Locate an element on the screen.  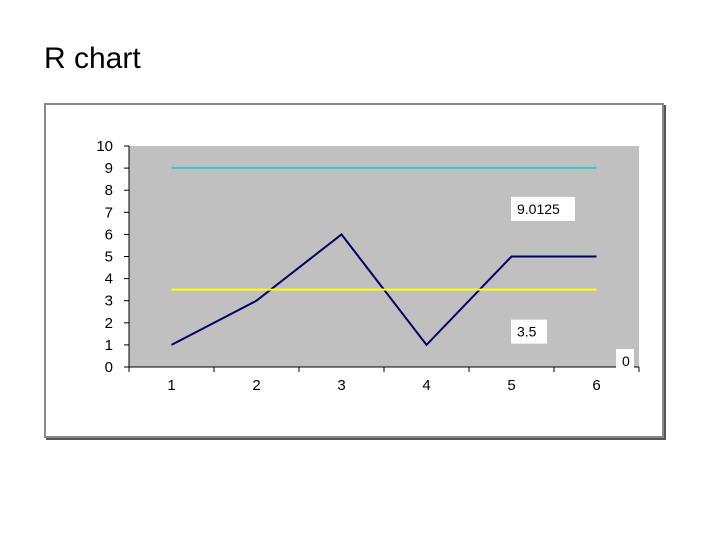
x-tick-label: 5 is located at coordinates (511, 385).